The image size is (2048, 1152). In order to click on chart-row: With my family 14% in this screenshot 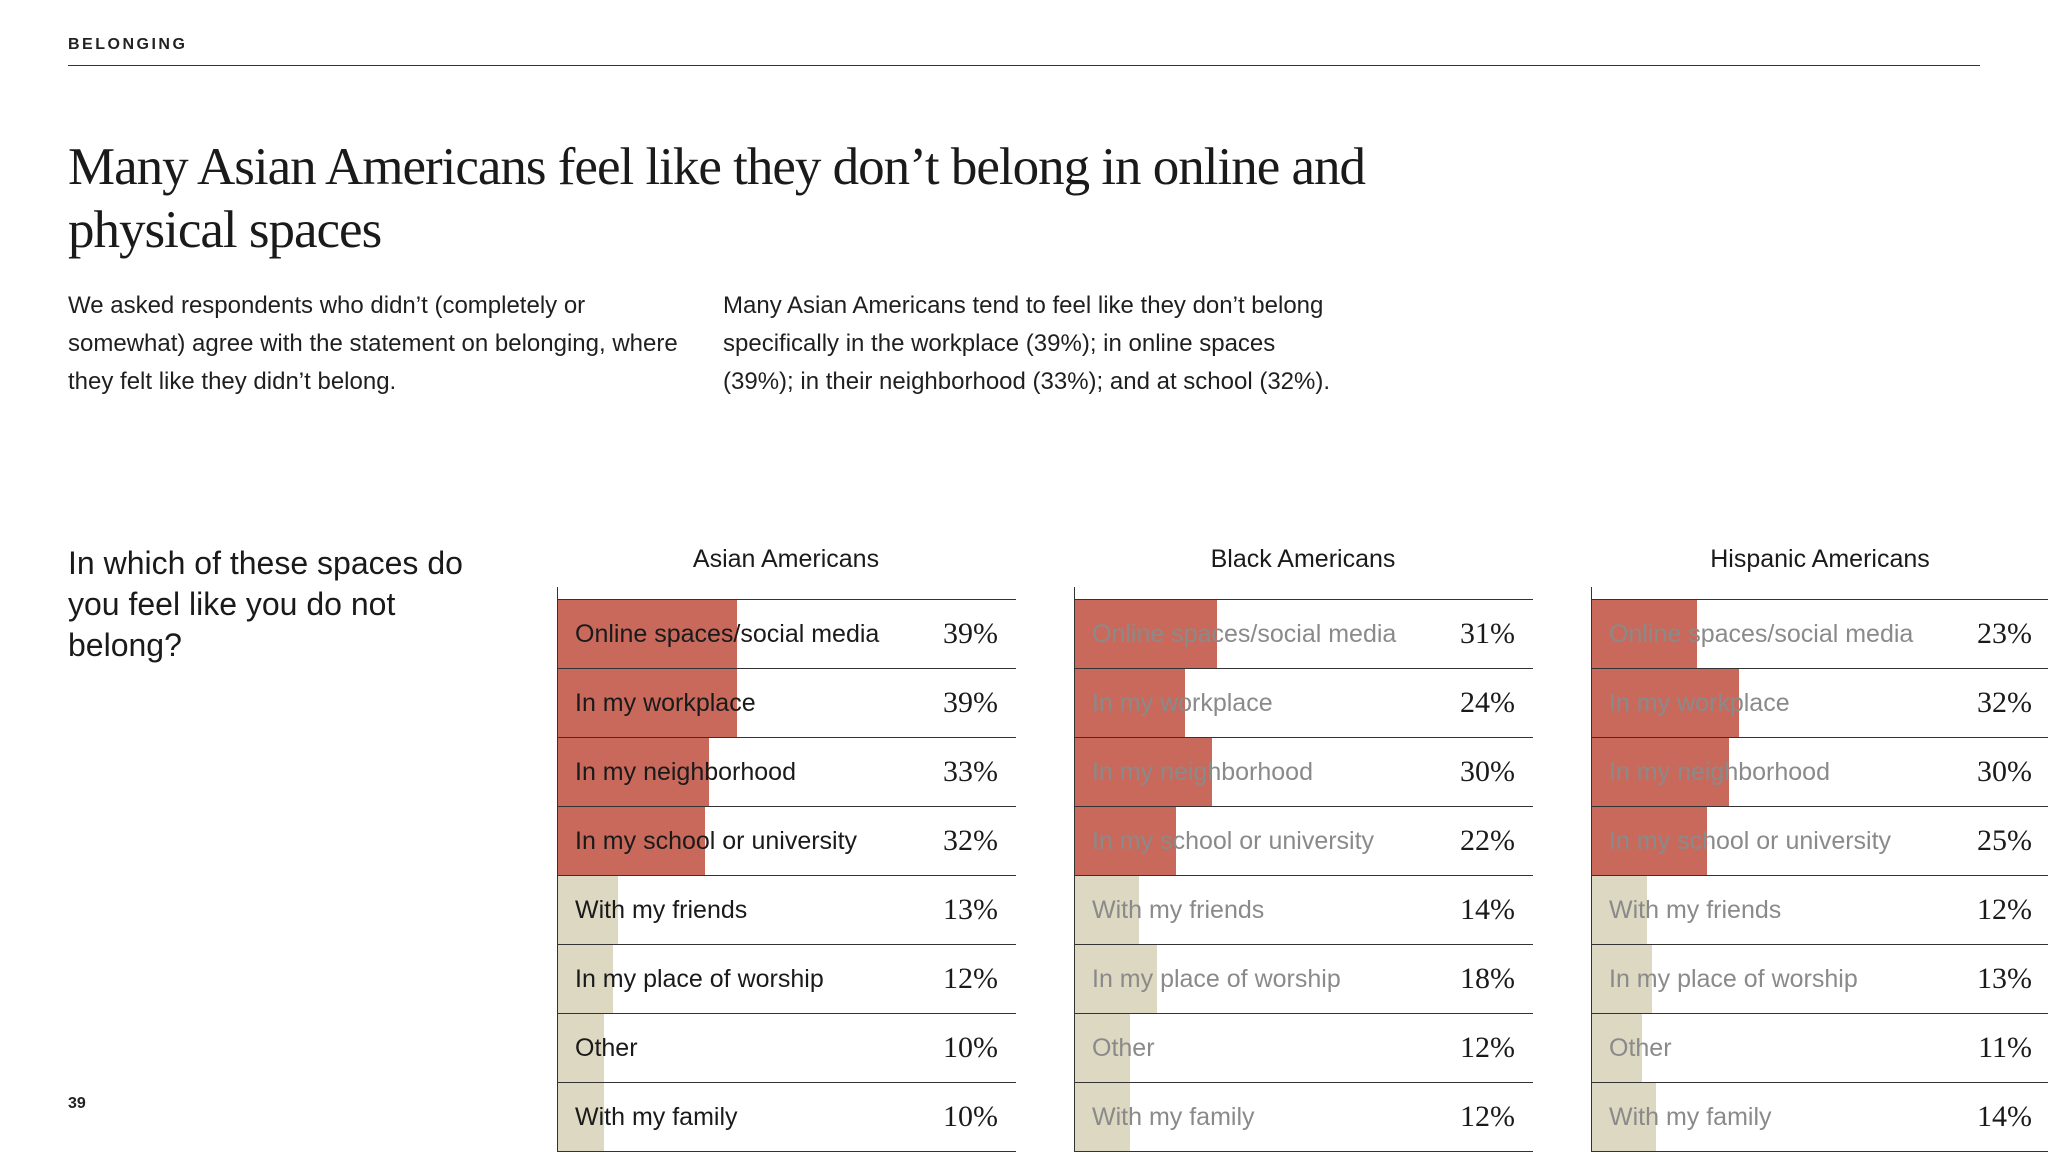, I will do `click(1820, 1117)`.